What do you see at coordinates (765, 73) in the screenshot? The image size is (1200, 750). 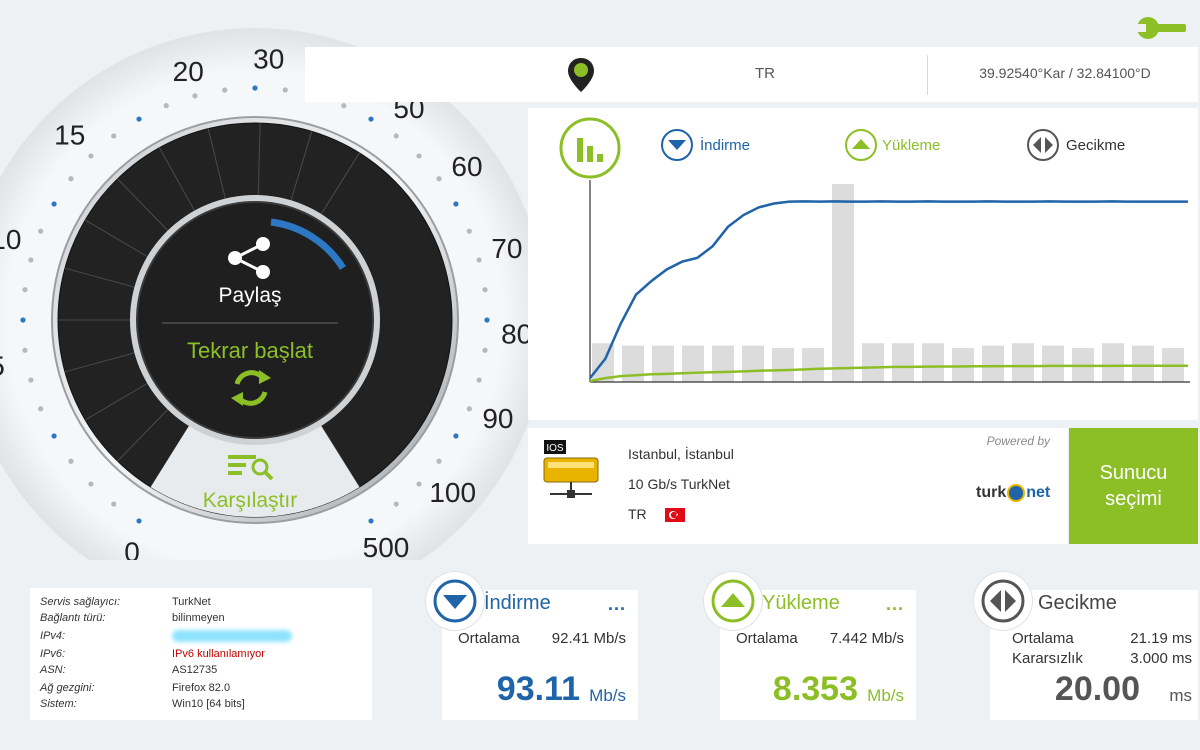 I see `location-country: TR` at bounding box center [765, 73].